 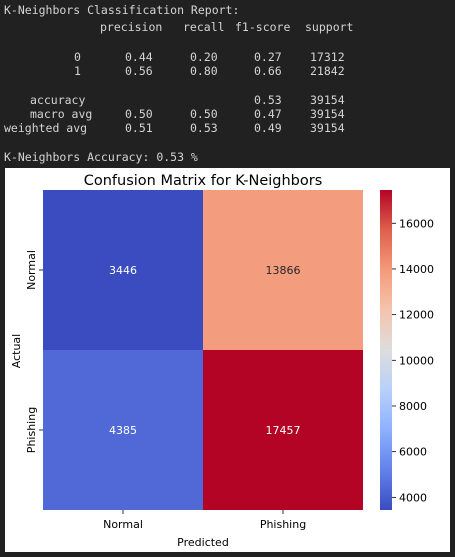 I want to click on colorbar-tick-label: 8000, so click(x=413, y=406).